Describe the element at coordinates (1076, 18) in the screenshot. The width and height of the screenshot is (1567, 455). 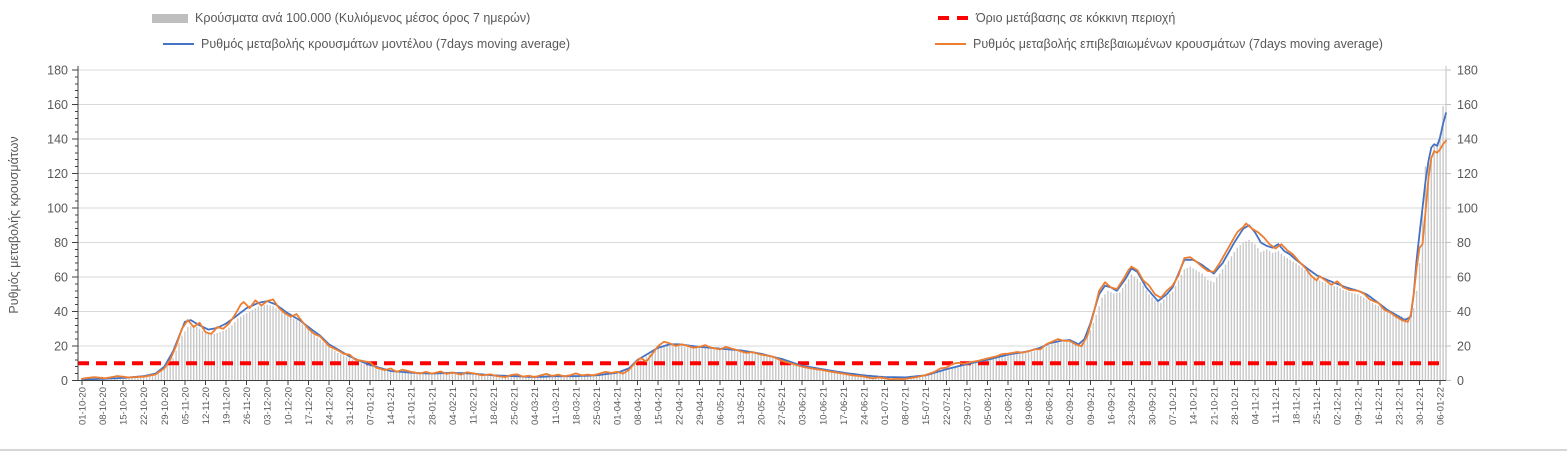
I see `legend-label-threshold: Όριο μετάβασης σε κόκκινη περιοχή` at that location.